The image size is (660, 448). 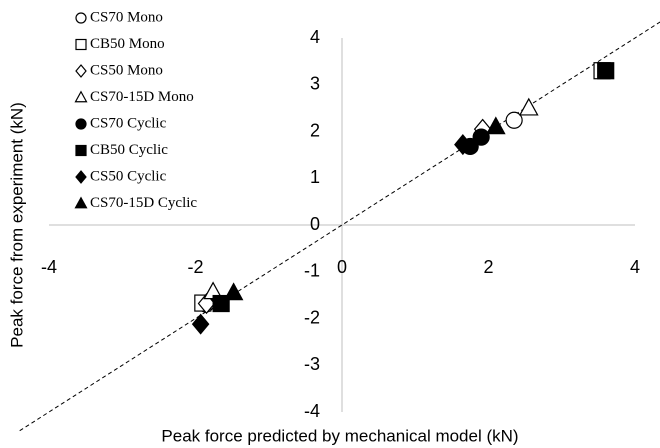 What do you see at coordinates (342, 267) in the screenshot?
I see `x-tick-label: 0` at bounding box center [342, 267].